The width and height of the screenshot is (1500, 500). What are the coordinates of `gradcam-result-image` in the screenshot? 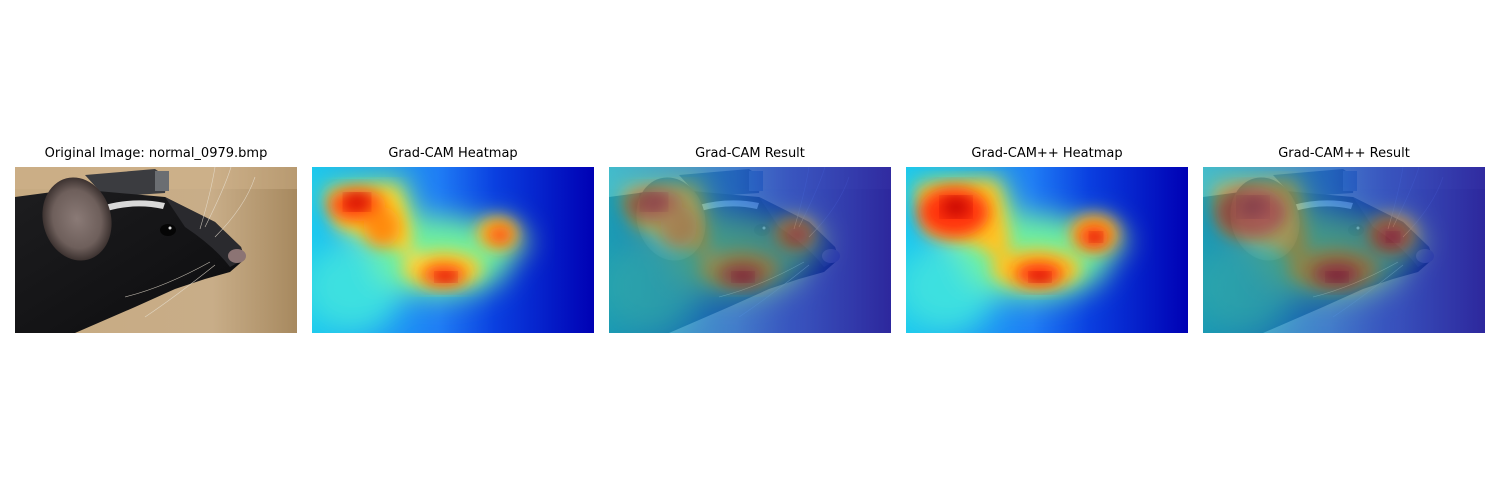 It's located at (750, 250).